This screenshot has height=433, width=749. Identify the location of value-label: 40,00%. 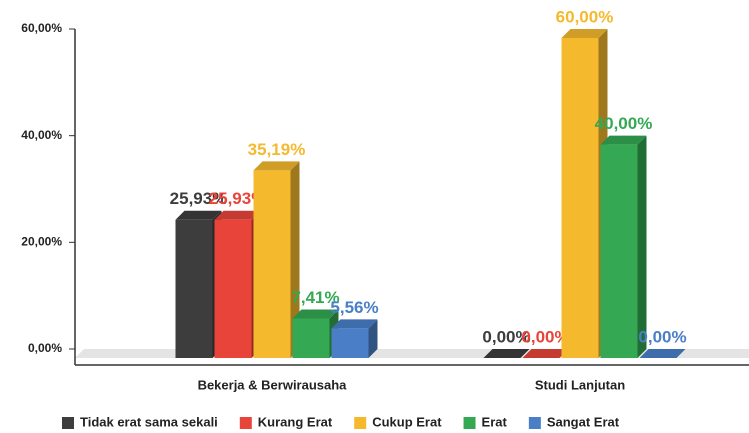
(624, 123).